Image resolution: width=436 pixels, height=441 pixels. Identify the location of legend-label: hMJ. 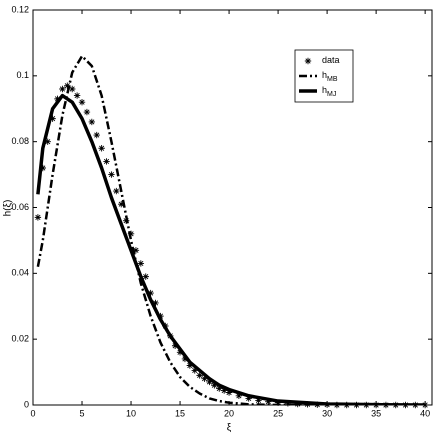
(329, 91).